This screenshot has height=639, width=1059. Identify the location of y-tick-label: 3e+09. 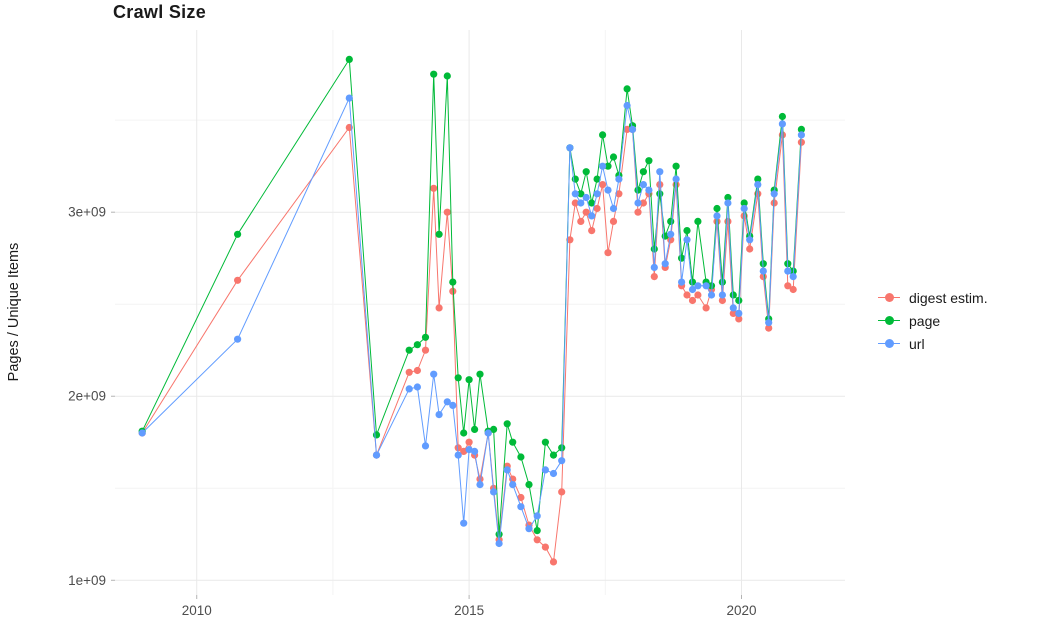
(87, 212).